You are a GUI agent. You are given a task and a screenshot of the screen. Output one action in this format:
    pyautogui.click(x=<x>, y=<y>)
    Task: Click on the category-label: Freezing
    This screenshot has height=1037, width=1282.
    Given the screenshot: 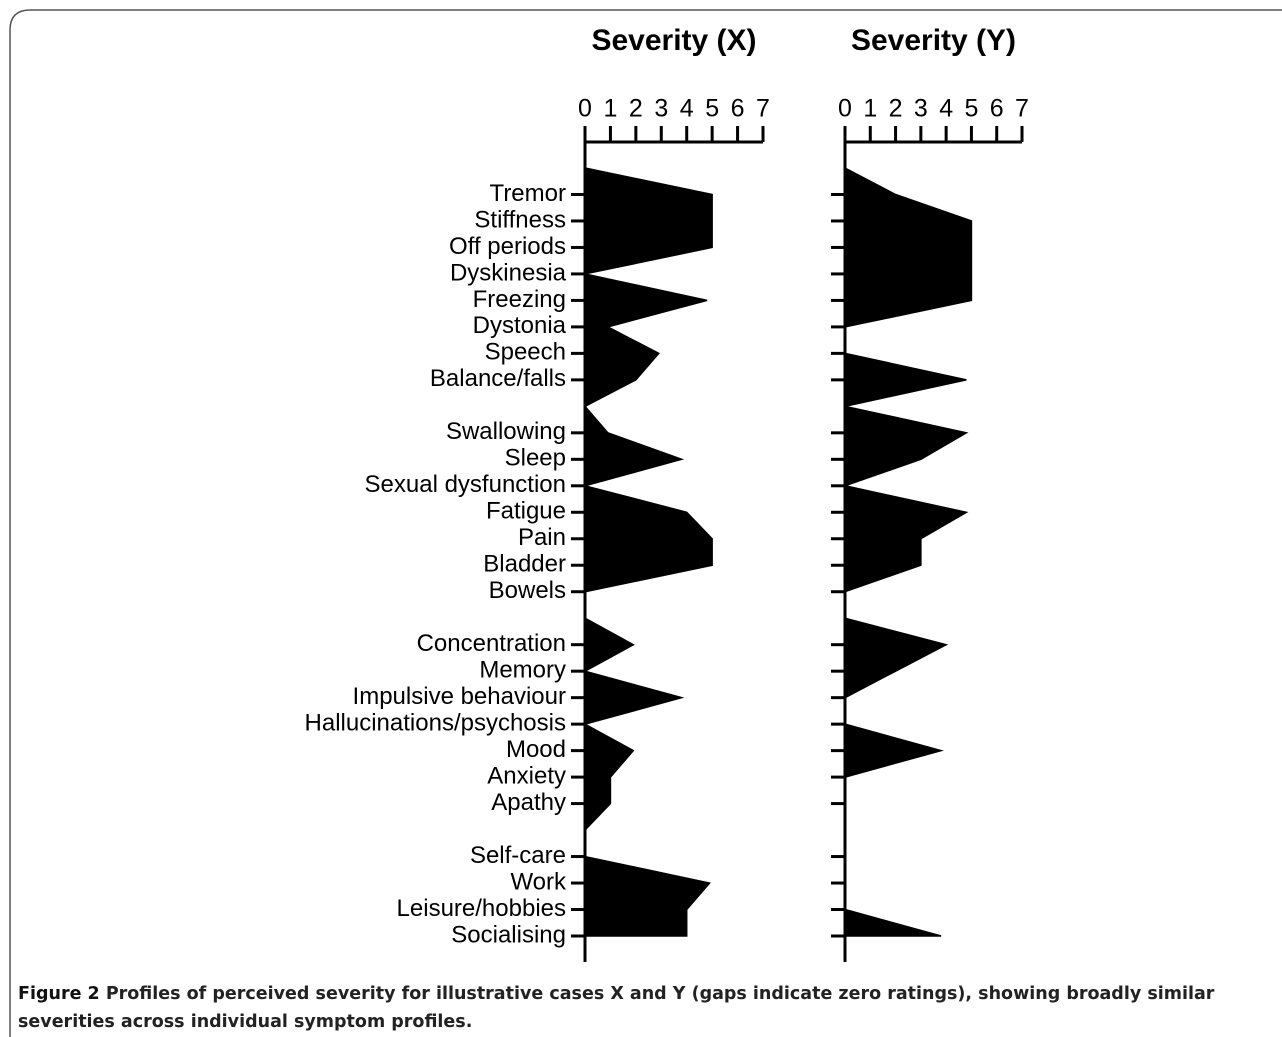 What is the action you would take?
    pyautogui.click(x=519, y=299)
    